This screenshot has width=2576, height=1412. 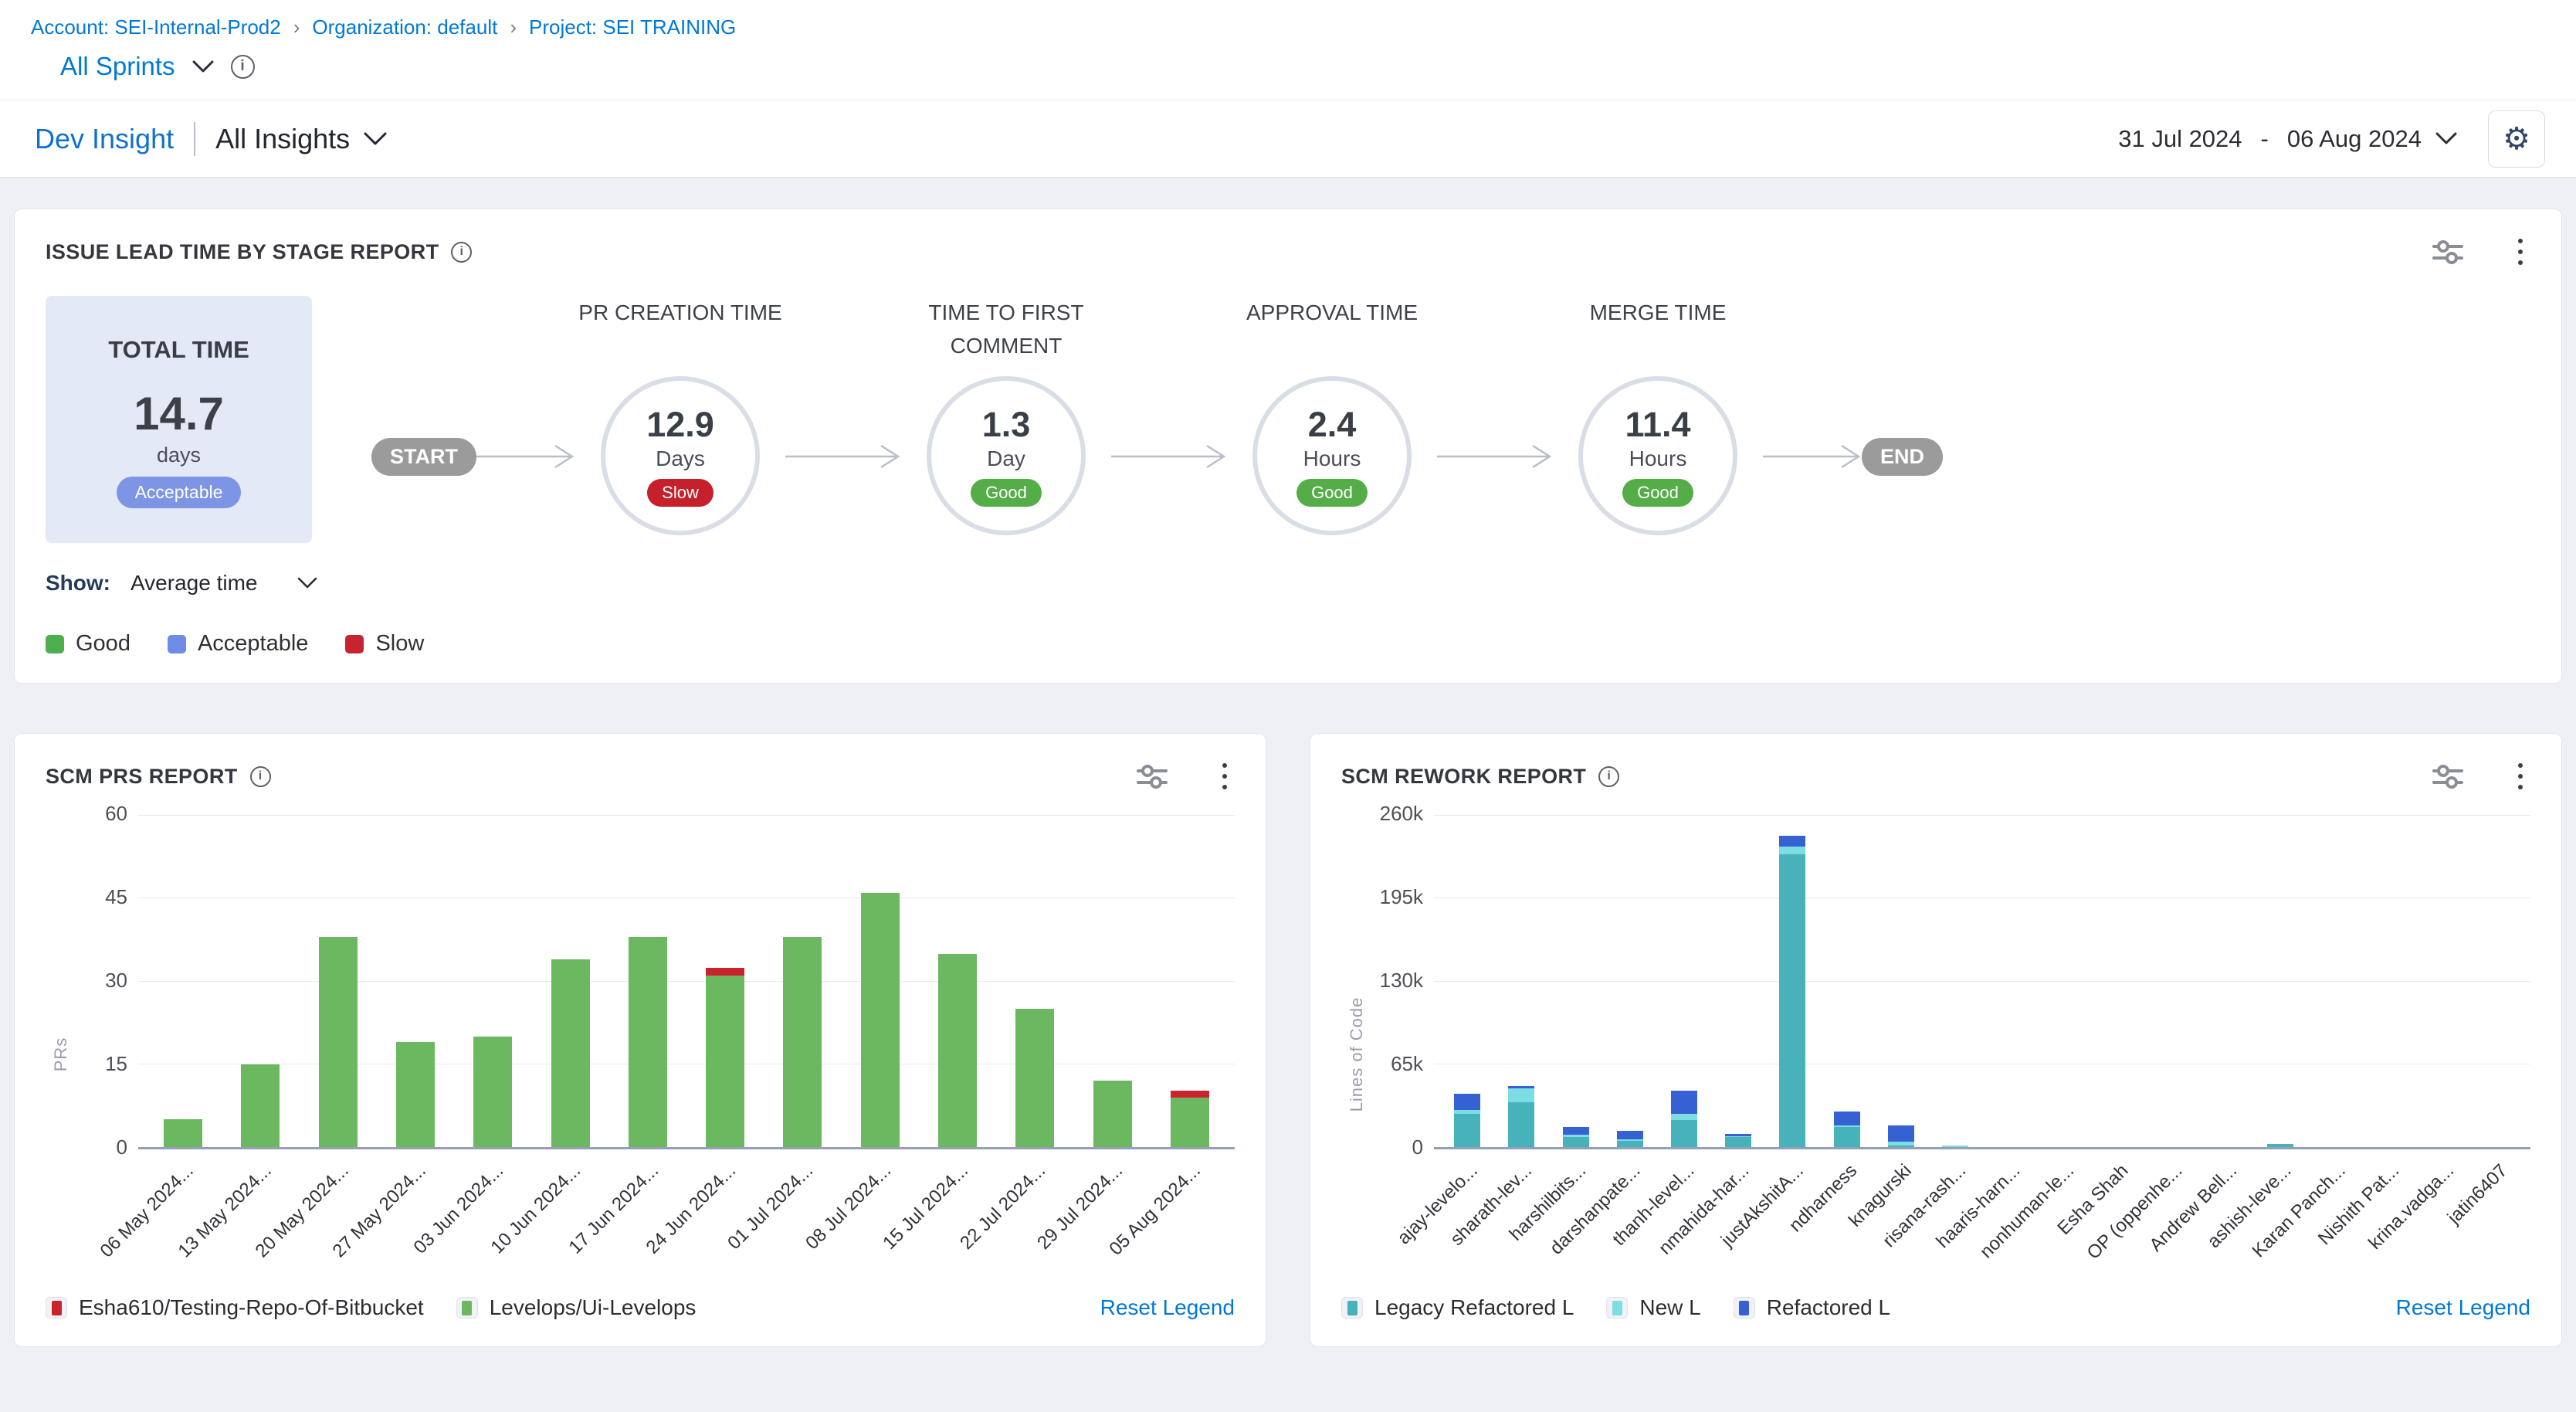 I want to click on chart-legend-item: New L, so click(x=1653, y=1307).